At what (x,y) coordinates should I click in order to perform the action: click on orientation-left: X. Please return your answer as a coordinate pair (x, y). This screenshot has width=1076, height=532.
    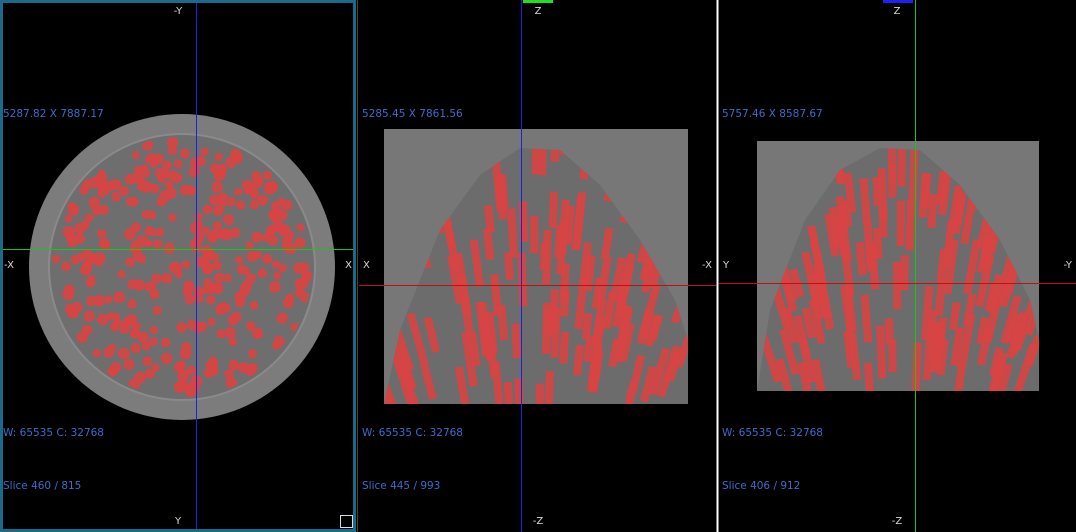
    Looking at the image, I should click on (366, 265).